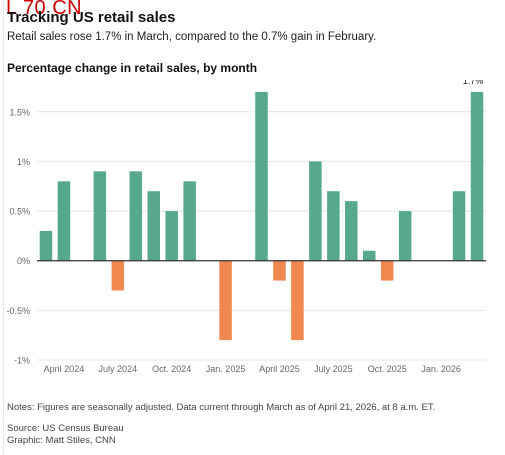  What do you see at coordinates (19, 112) in the screenshot?
I see `y-tick-label: 1.5%` at bounding box center [19, 112].